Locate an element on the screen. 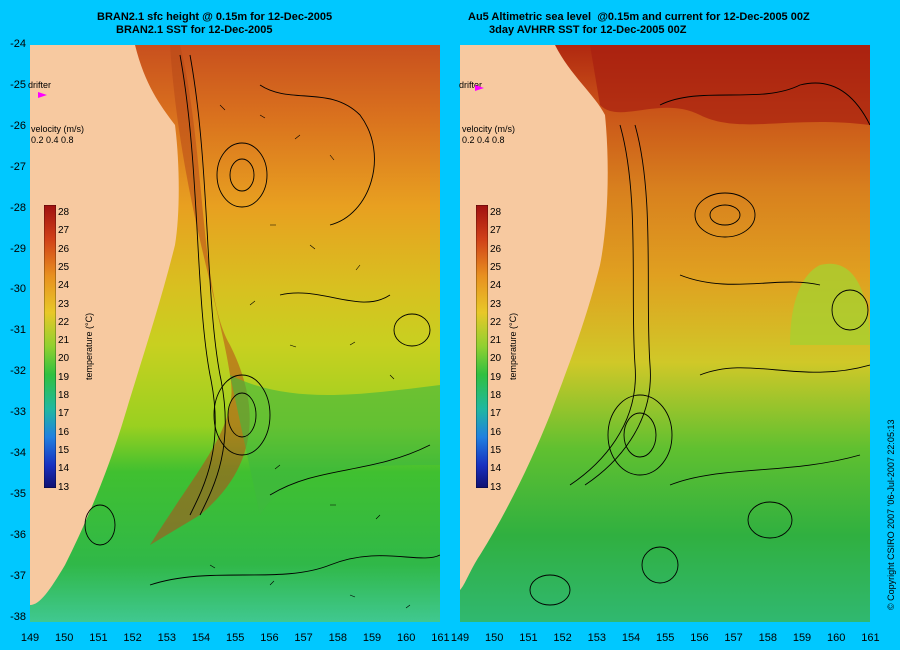 Image resolution: width=900 pixels, height=650 pixels. y-tick-label: -36 is located at coordinates (18, 534).